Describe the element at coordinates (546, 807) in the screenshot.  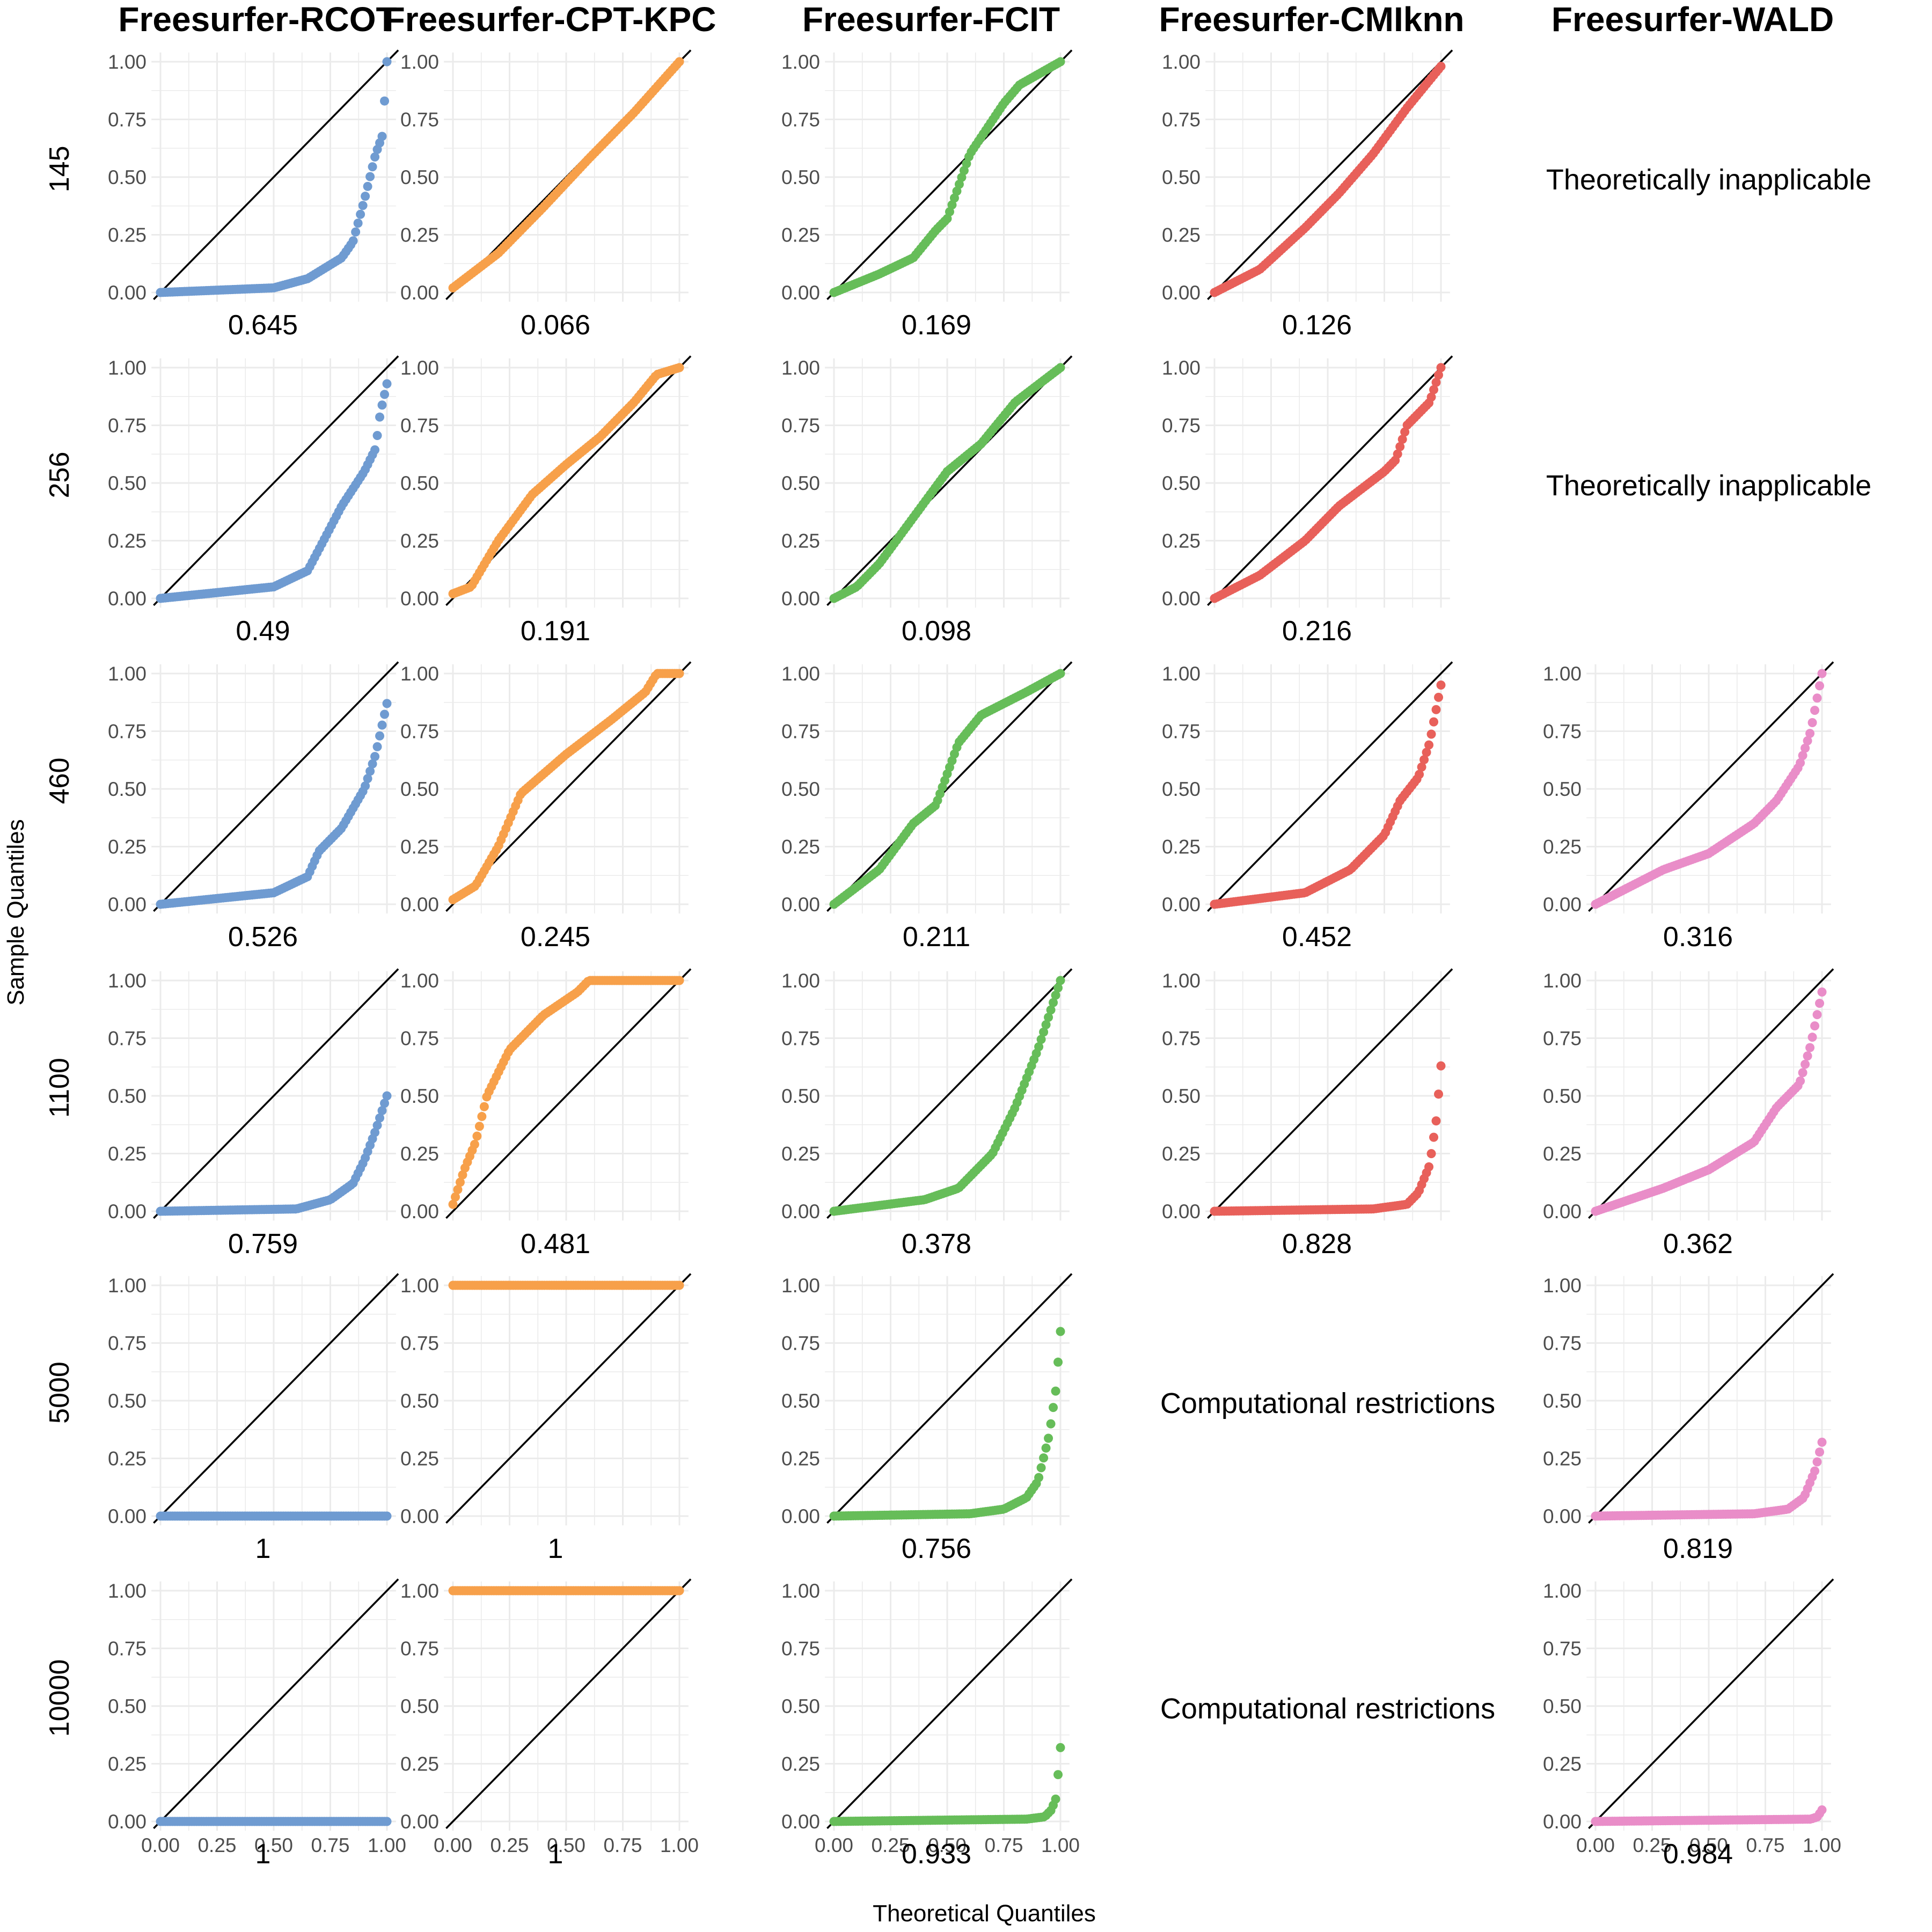
I see `panel: 0.00 0.25 0.50 0.75 1.00 0.245` at that location.